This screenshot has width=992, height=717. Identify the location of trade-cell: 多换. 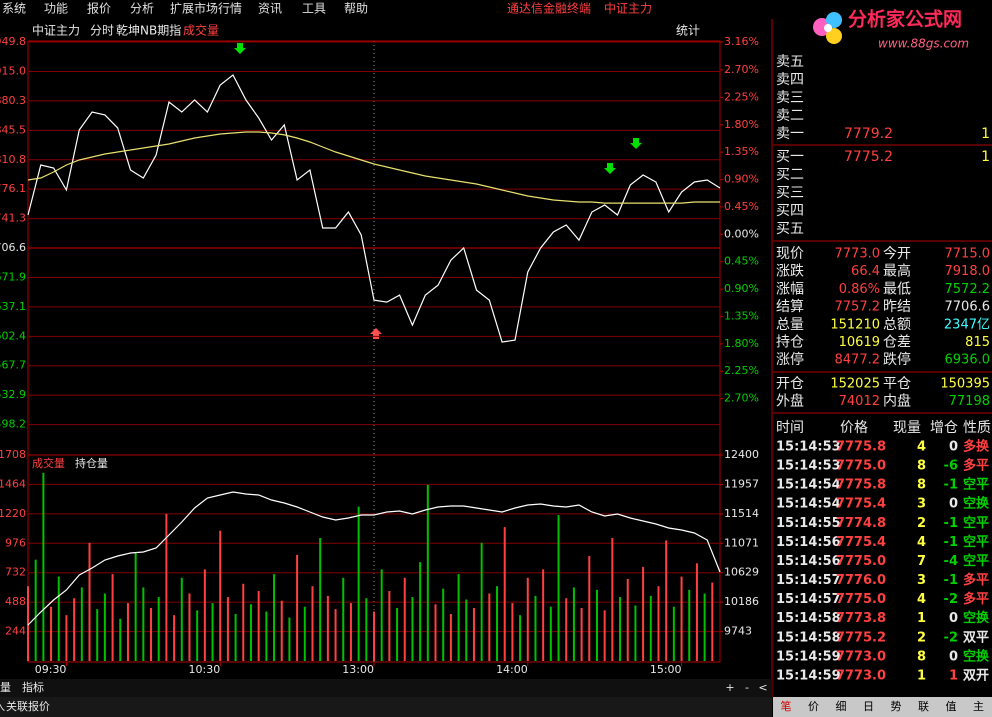
(976, 447).